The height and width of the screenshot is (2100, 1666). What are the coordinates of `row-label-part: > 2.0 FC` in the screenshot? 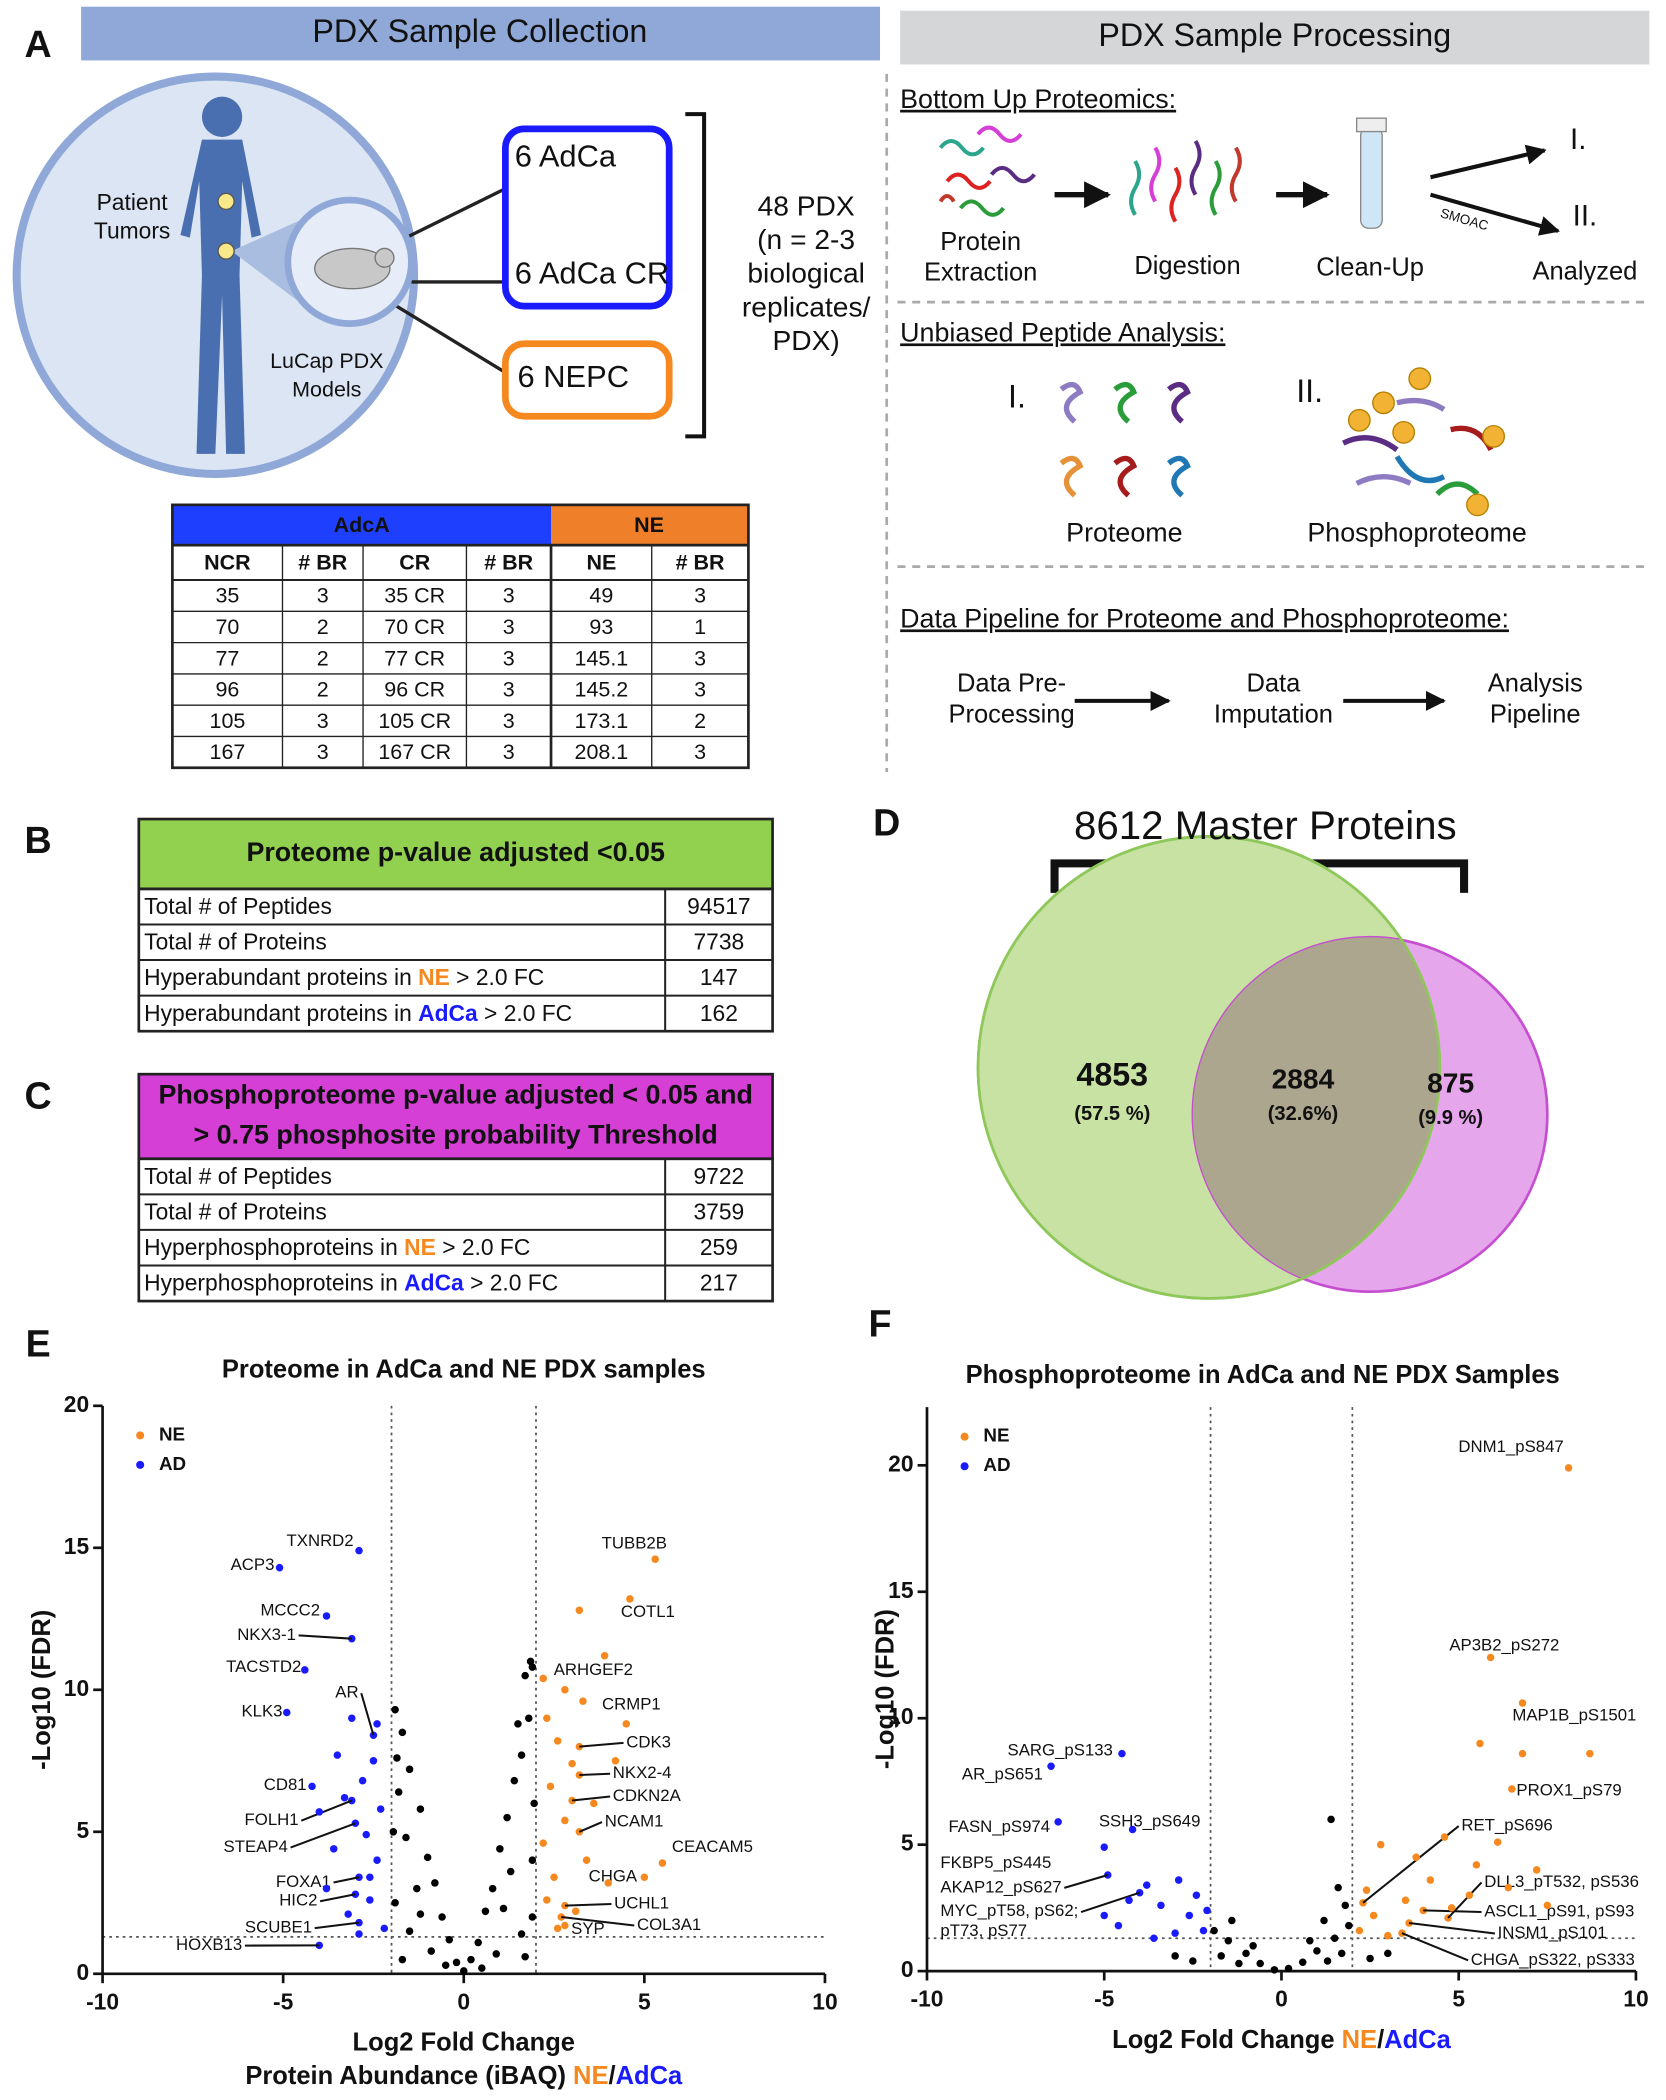 It's located at (497, 977).